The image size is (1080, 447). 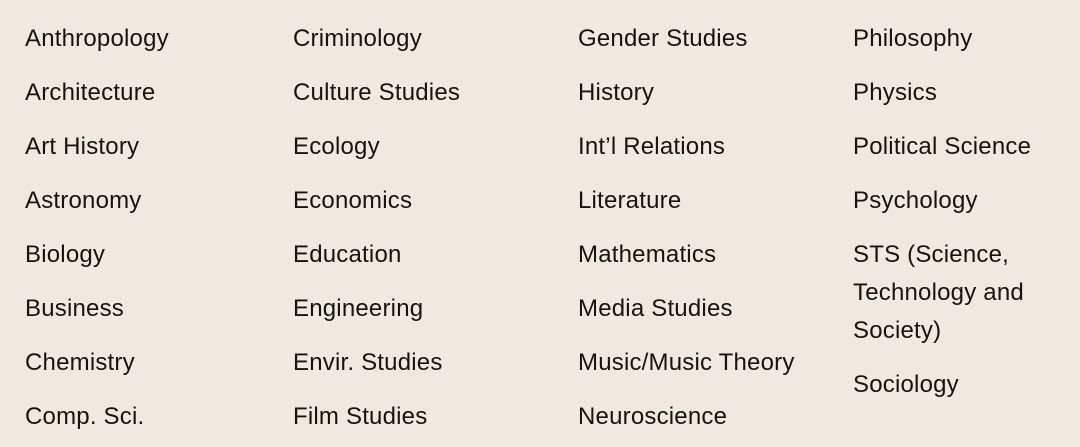 I want to click on subject-item: Biology, so click(x=65, y=254).